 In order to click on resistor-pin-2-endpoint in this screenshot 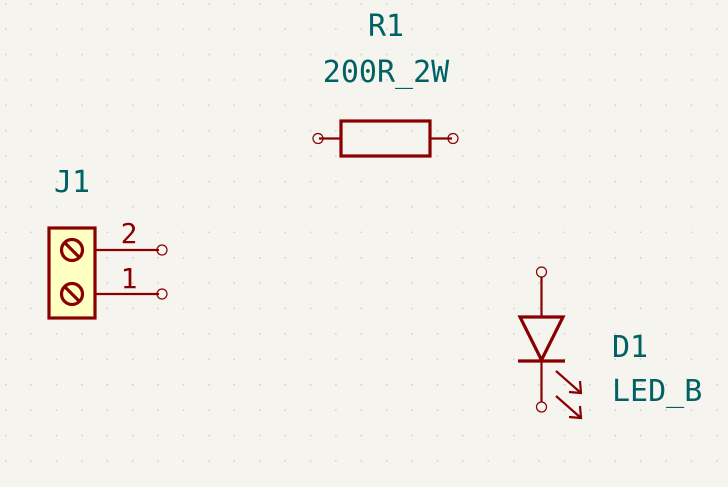, I will do `click(453, 138)`.